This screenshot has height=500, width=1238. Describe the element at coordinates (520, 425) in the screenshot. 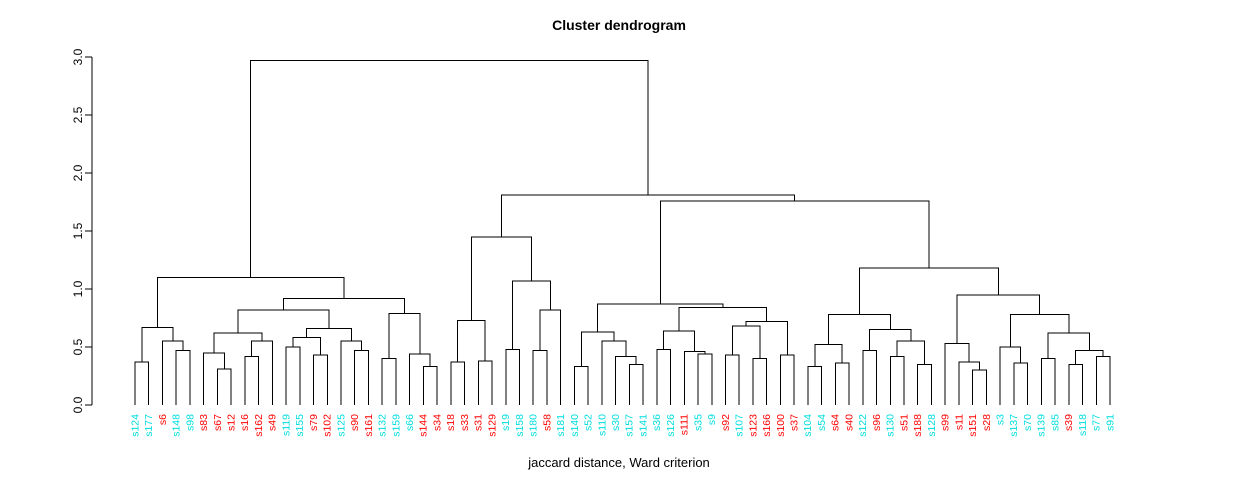

I see `leaf-label: s158` at that location.